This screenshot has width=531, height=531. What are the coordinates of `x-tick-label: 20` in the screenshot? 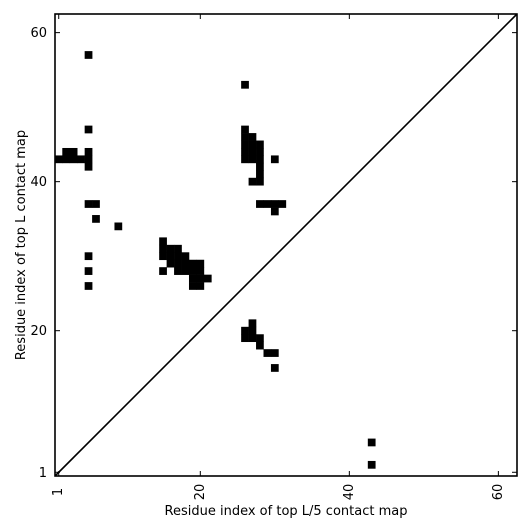 It's located at (200, 492).